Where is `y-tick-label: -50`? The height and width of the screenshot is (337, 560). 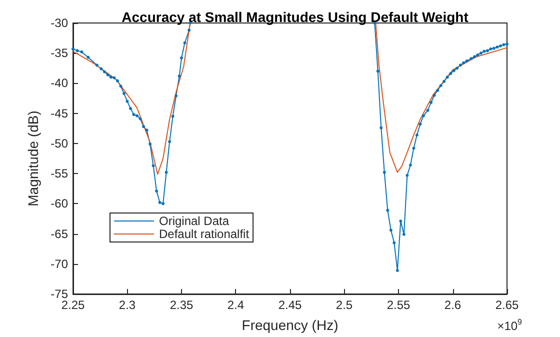
y-tick-label: -50 is located at coordinates (59, 143).